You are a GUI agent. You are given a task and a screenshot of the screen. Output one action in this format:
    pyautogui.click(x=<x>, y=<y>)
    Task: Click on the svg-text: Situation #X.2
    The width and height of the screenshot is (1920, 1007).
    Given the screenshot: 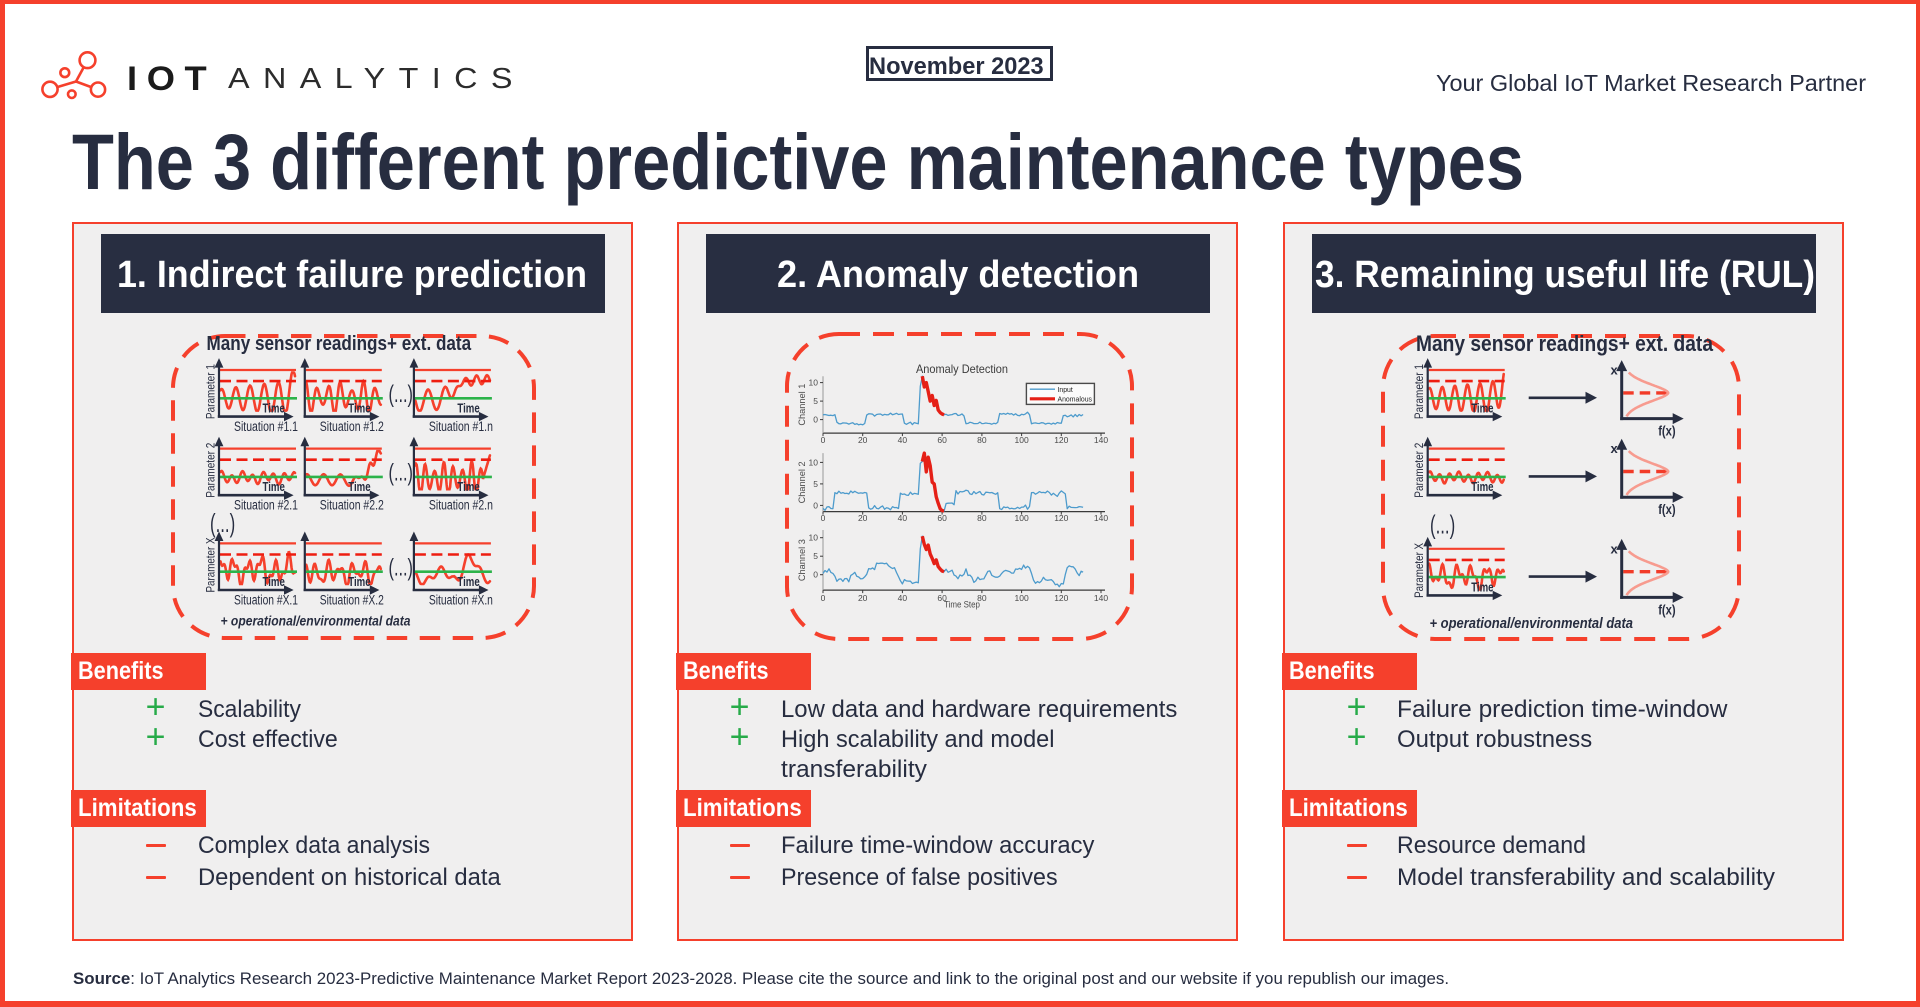 What is the action you would take?
    pyautogui.click(x=352, y=599)
    